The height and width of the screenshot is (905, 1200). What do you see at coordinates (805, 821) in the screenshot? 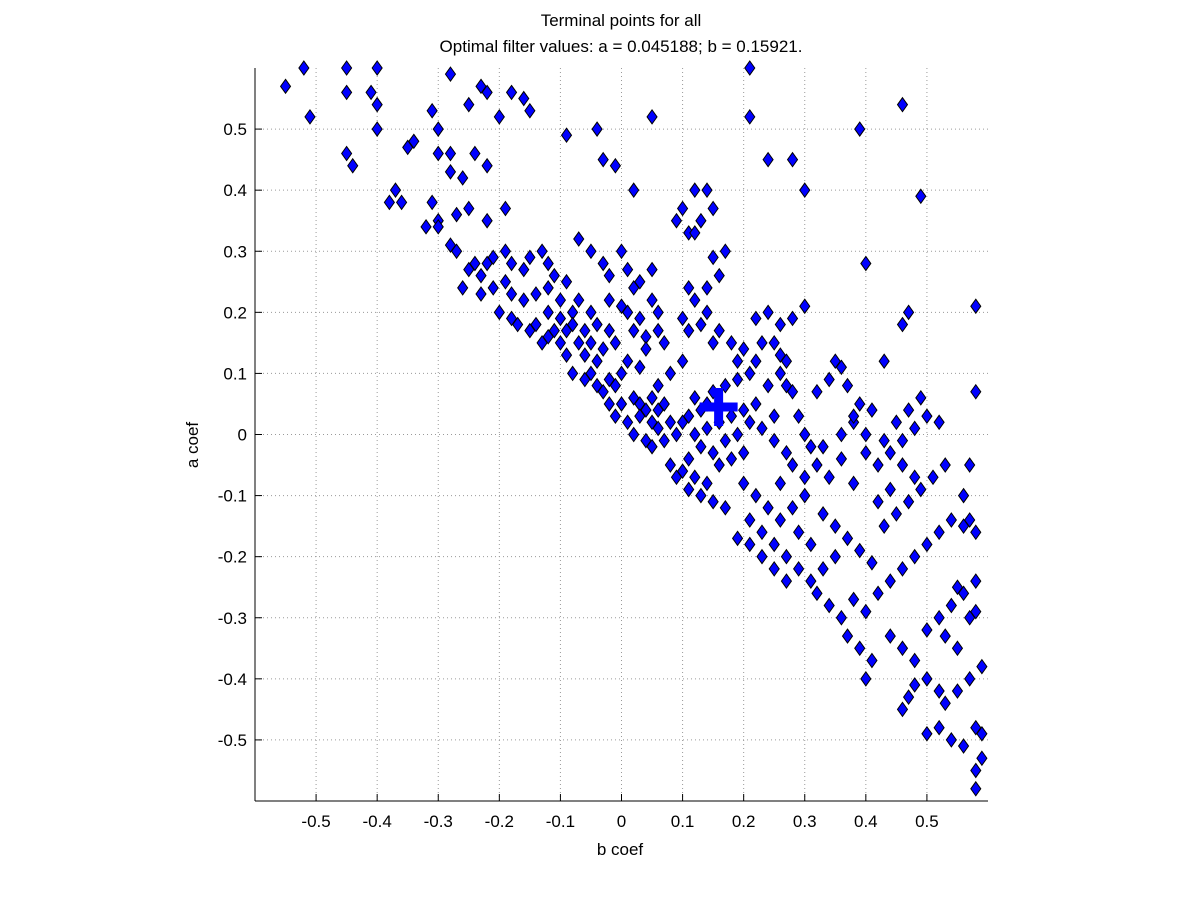
I see `x-tick-label: 0.3` at bounding box center [805, 821].